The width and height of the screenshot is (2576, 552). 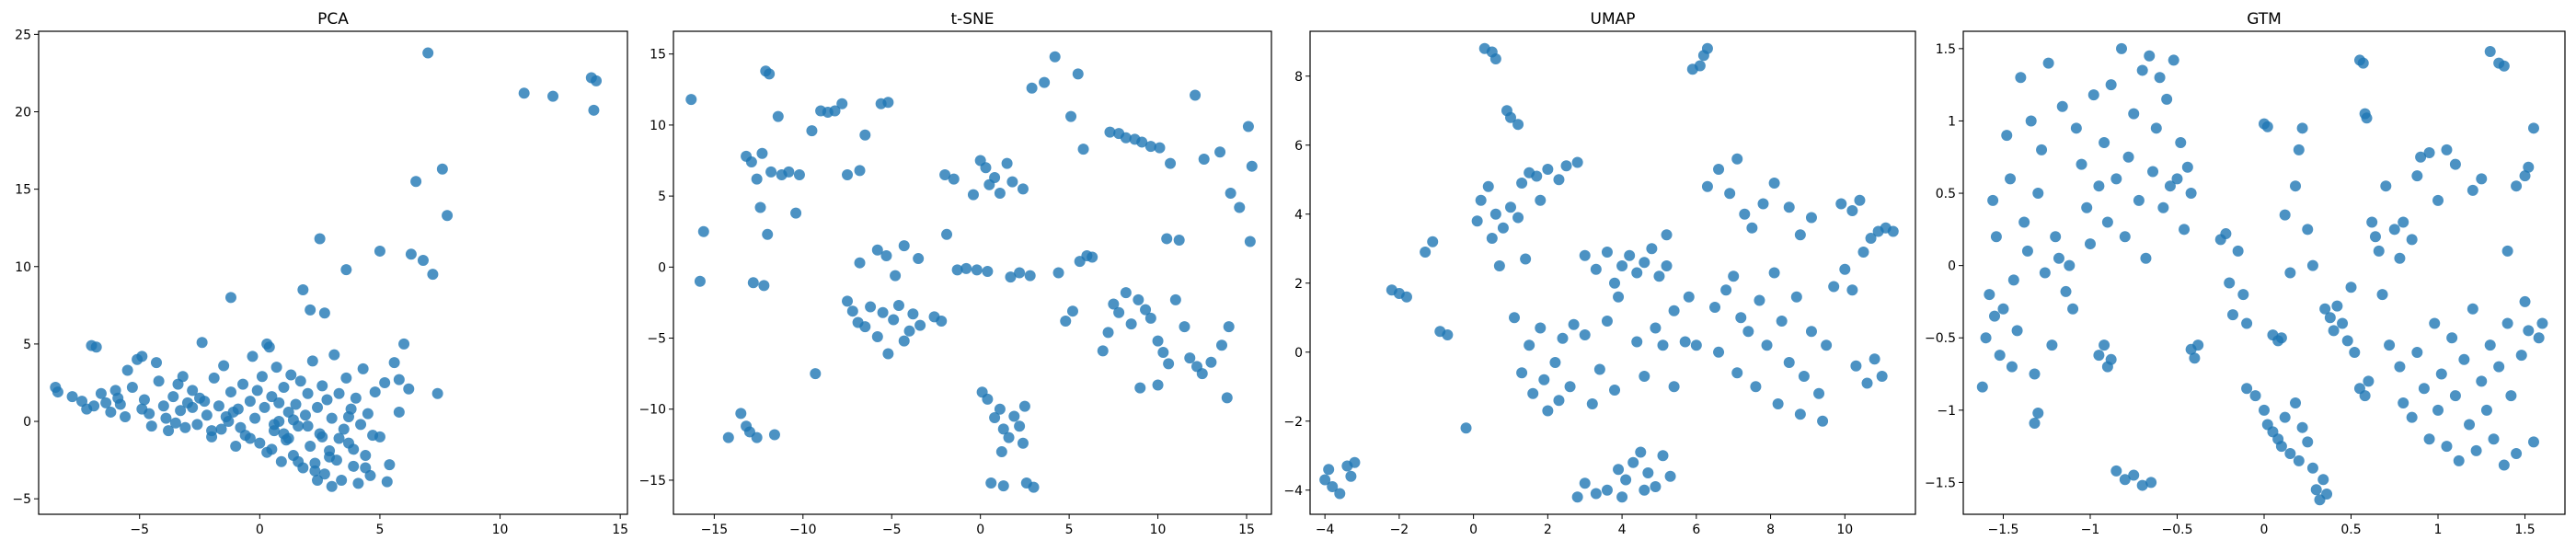 What do you see at coordinates (139, 530) in the screenshot?
I see `pca-x-tick-label: −5` at bounding box center [139, 530].